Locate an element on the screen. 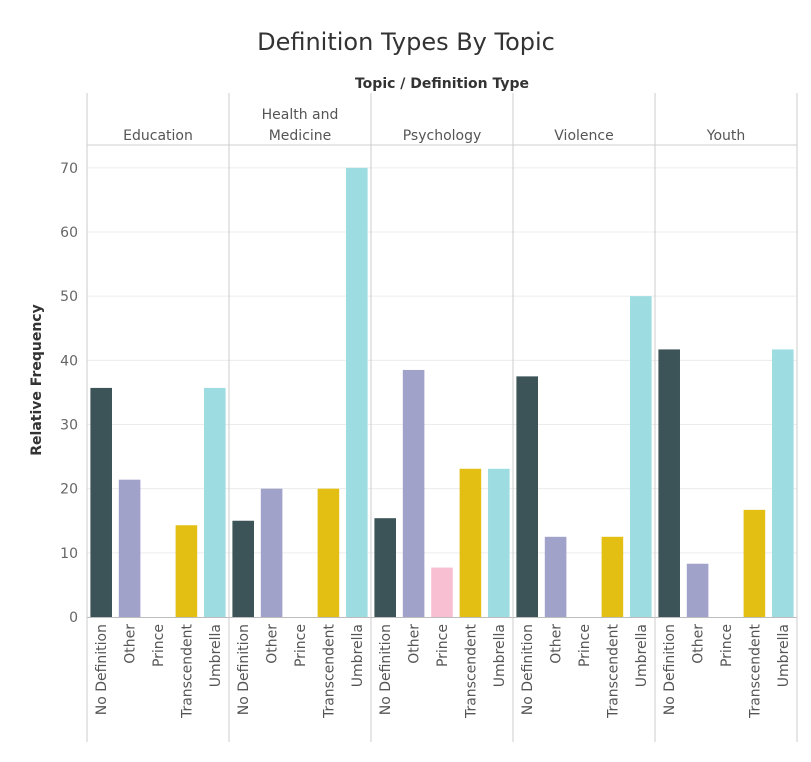  panel-label: Education is located at coordinates (158, 136).